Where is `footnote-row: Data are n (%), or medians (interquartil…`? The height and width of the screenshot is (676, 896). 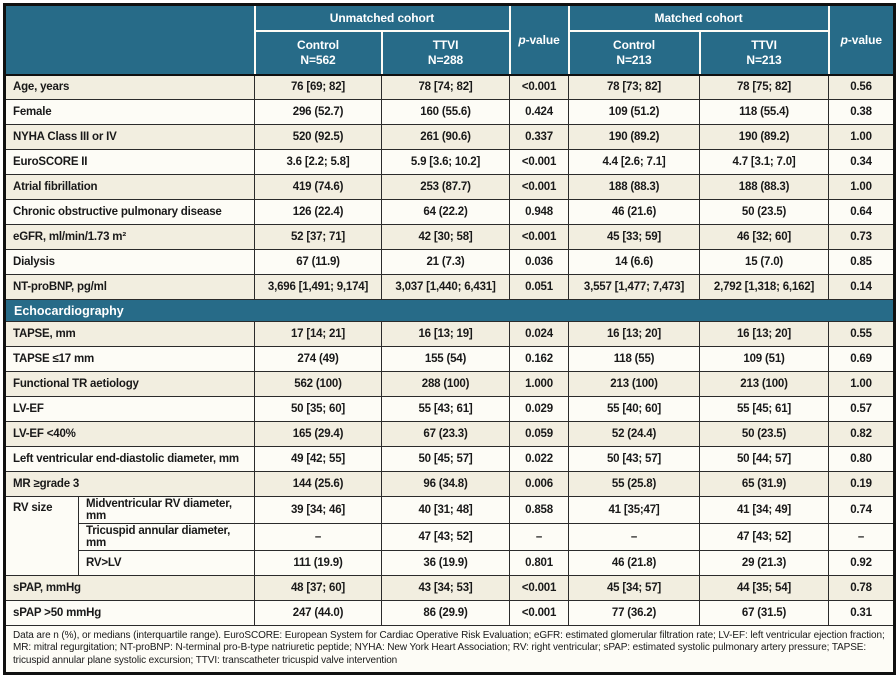
footnote-row: Data are n (%), or medians (interquartil… is located at coordinates (449, 649).